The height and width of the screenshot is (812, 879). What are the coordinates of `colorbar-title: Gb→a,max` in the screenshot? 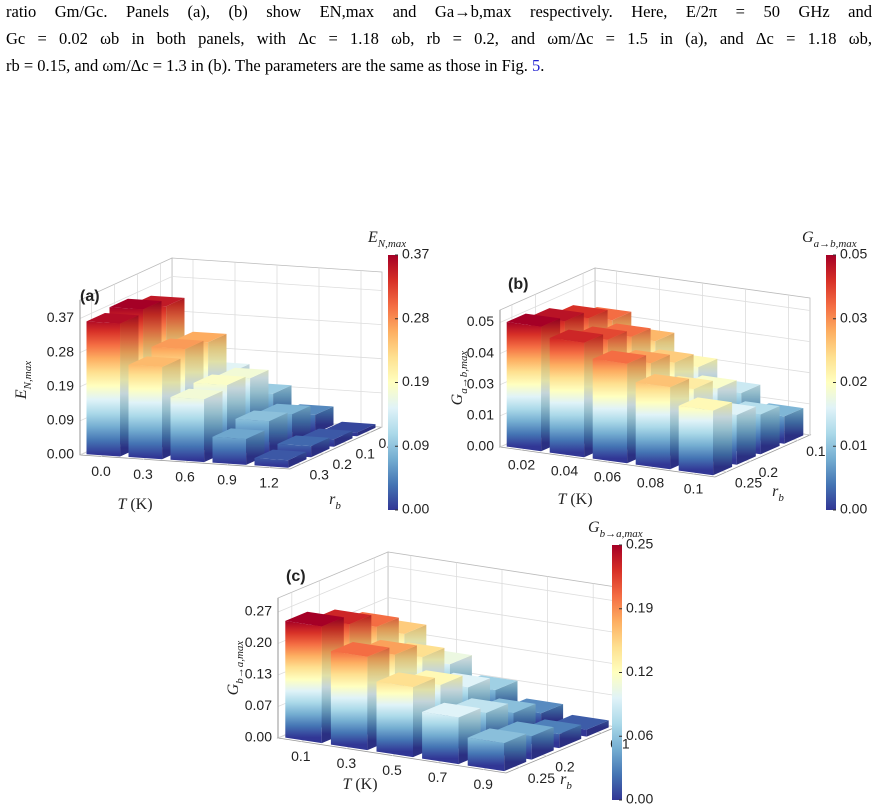 It's located at (615, 529).